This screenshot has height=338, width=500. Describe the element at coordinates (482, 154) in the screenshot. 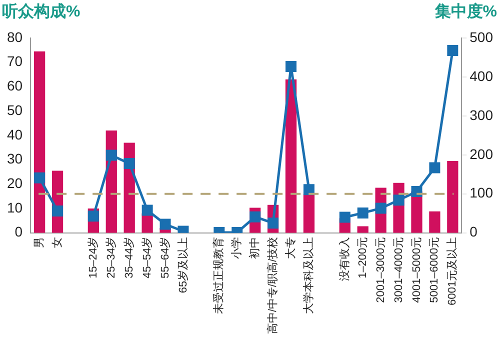

I see `y2-tick-label: 200` at that location.